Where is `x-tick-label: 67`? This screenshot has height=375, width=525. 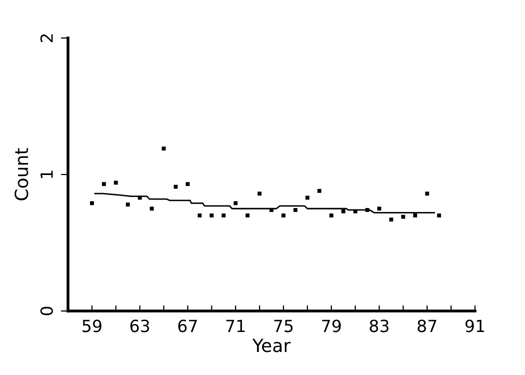 x-tick-label: 67 is located at coordinates (187, 326).